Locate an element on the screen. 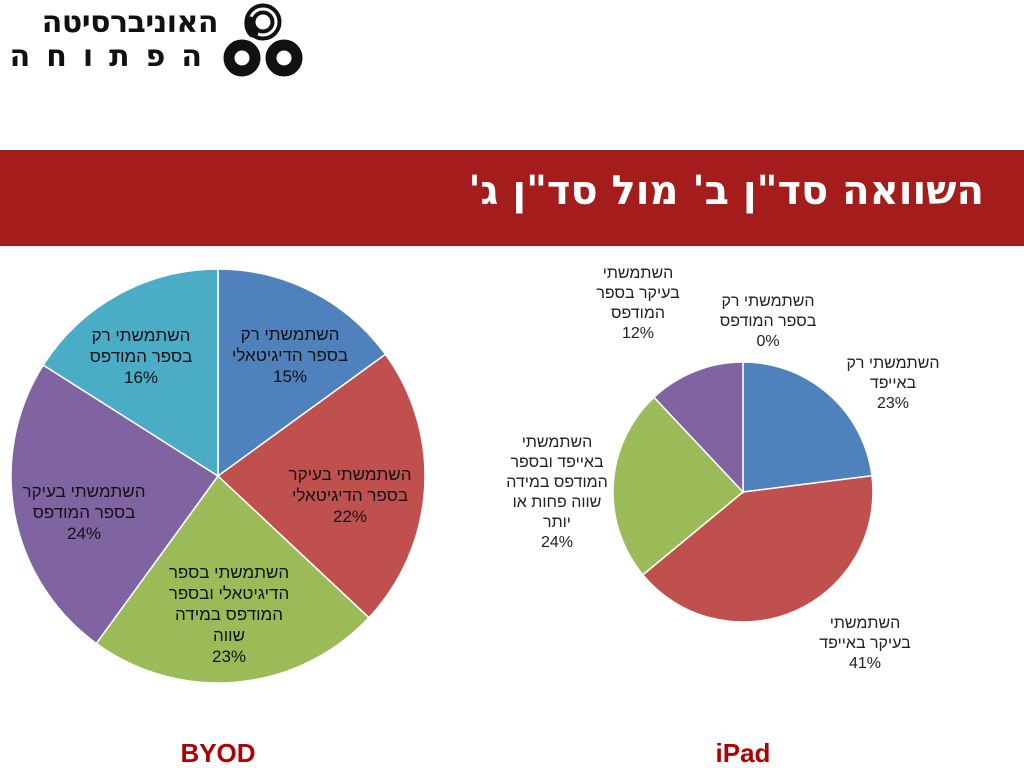  slice-label: השתמשתי בעיקר בספר המודפס 24% is located at coordinates (84, 512).